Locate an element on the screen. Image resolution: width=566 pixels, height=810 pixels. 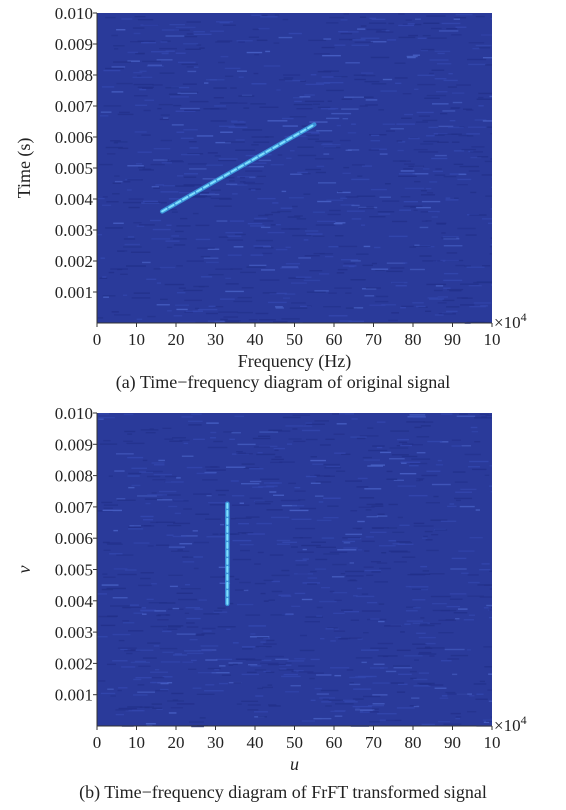
x-axis-title: Frequency (Hz) is located at coordinates (294, 361).